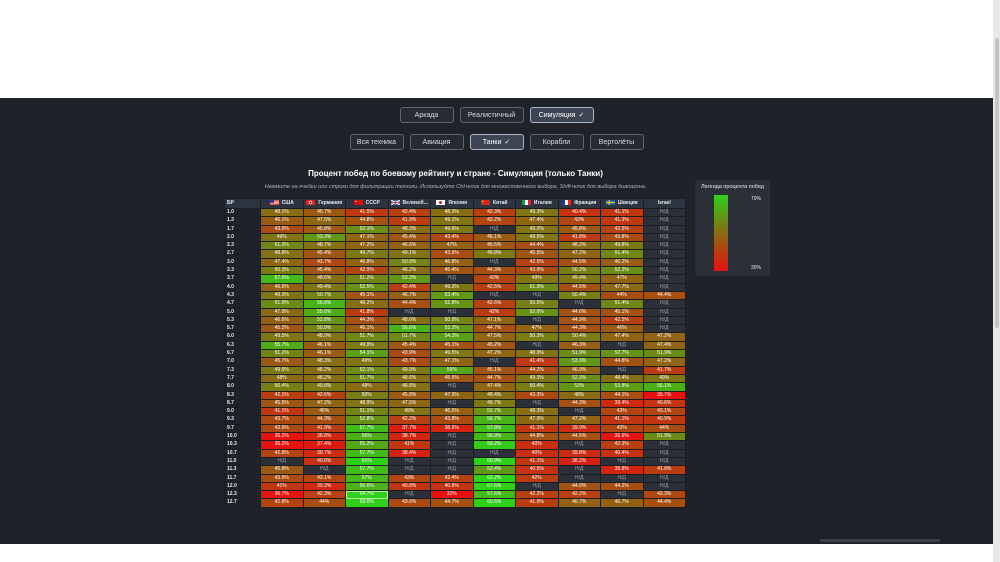 The width and height of the screenshot is (1000, 562). What do you see at coordinates (324, 287) in the screenshot?
I see `winrate-cell: 49.4%` at bounding box center [324, 287].